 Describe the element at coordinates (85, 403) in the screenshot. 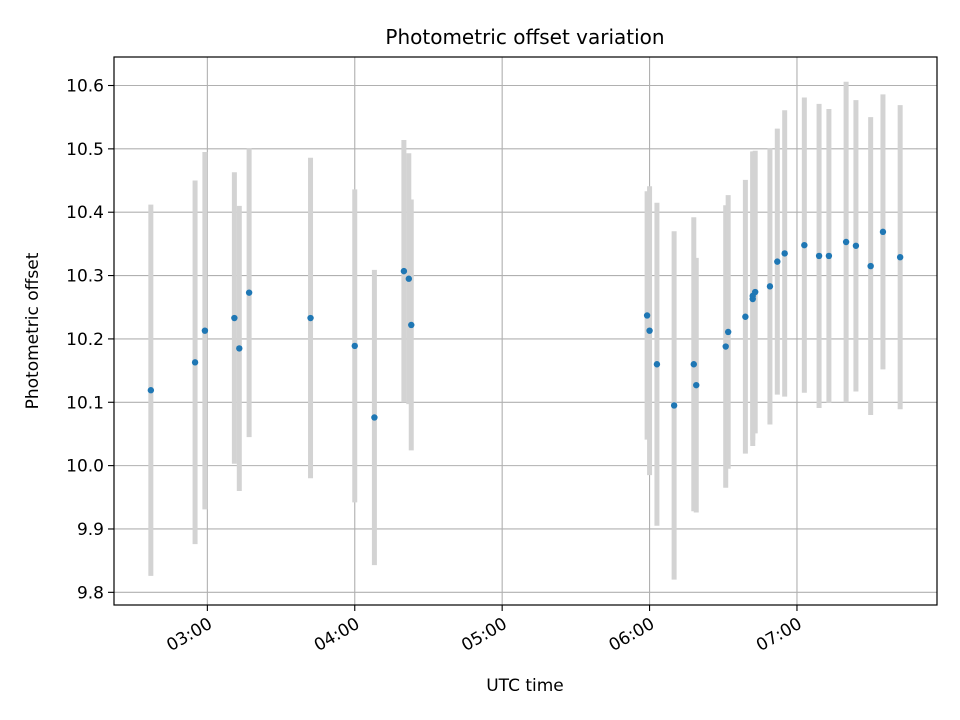

I see `y-tick-label: 10.1` at that location.